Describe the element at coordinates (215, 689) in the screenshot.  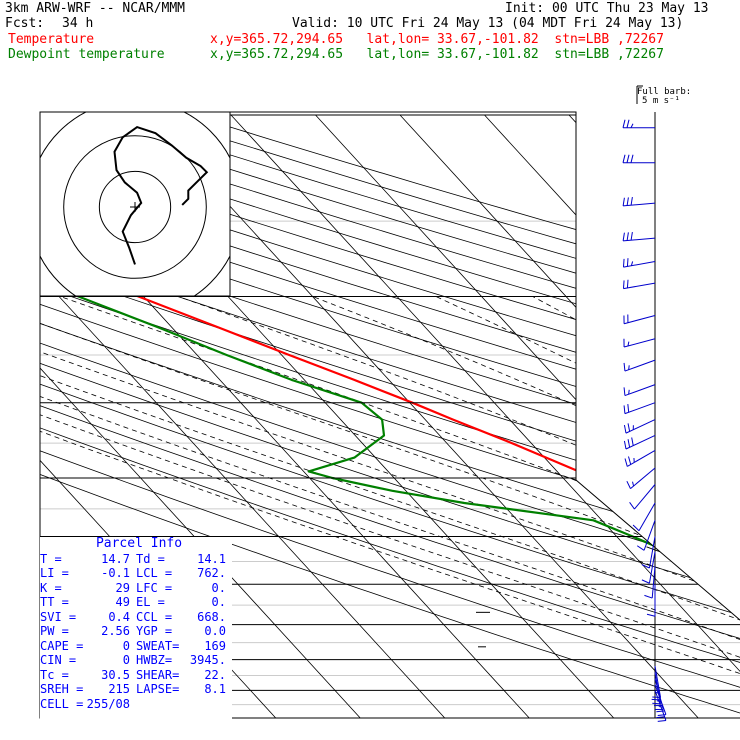
I see `parcel-info-value: 8.1` at that location.